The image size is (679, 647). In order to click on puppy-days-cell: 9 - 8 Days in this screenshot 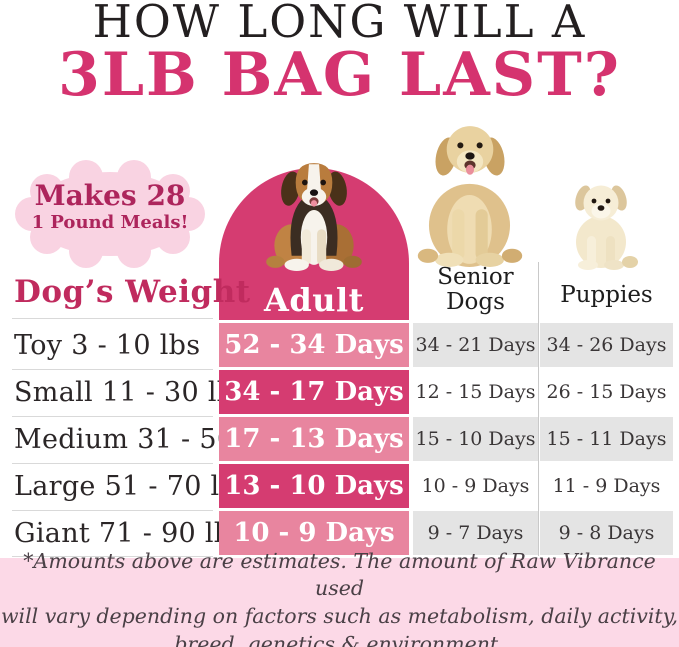, I will do `click(606, 533)`.